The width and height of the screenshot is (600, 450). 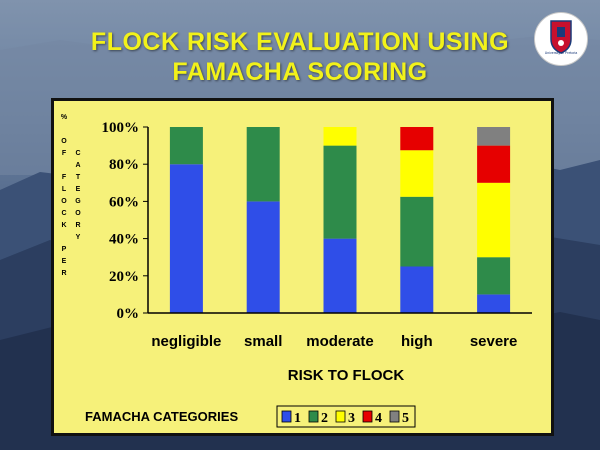 I want to click on x-tick-label: small, so click(x=263, y=341).